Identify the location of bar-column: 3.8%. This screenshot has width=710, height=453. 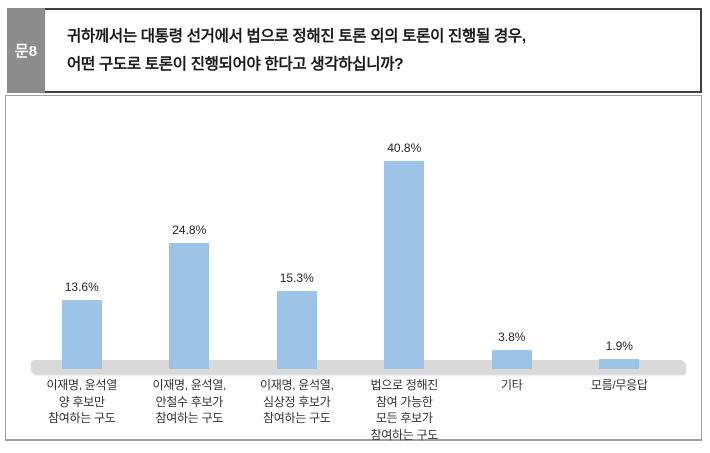
(512, 232).